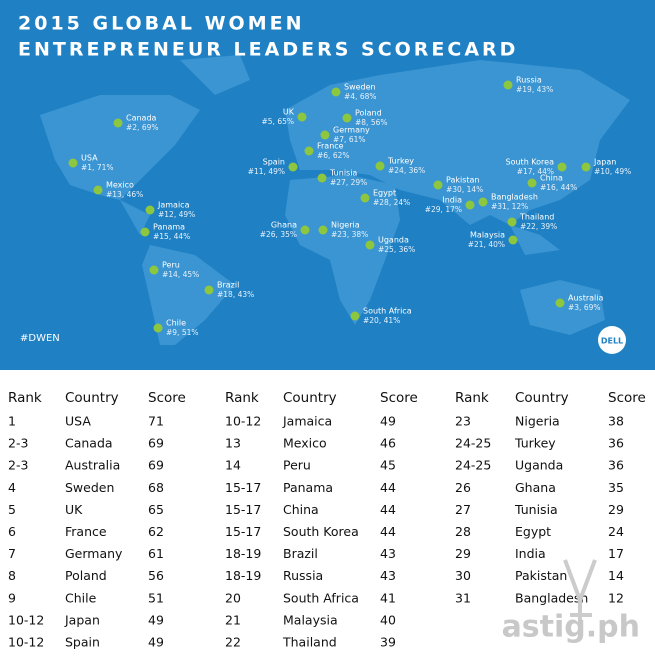  Describe the element at coordinates (176, 323) in the screenshot. I see `pin-label: Chile` at that location.